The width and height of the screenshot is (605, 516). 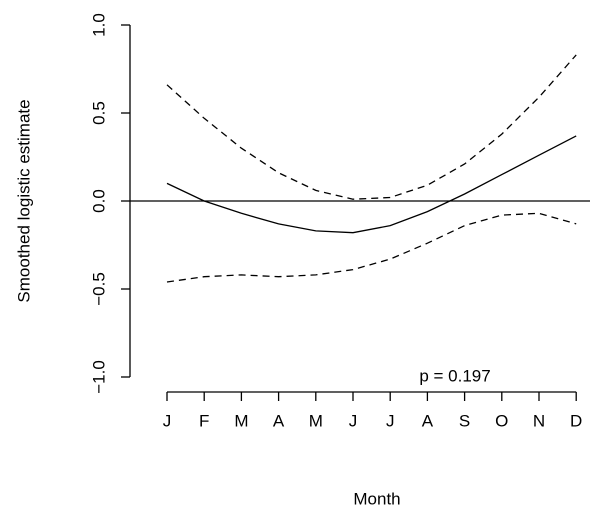 I want to click on x-tick-label: N, so click(x=539, y=420).